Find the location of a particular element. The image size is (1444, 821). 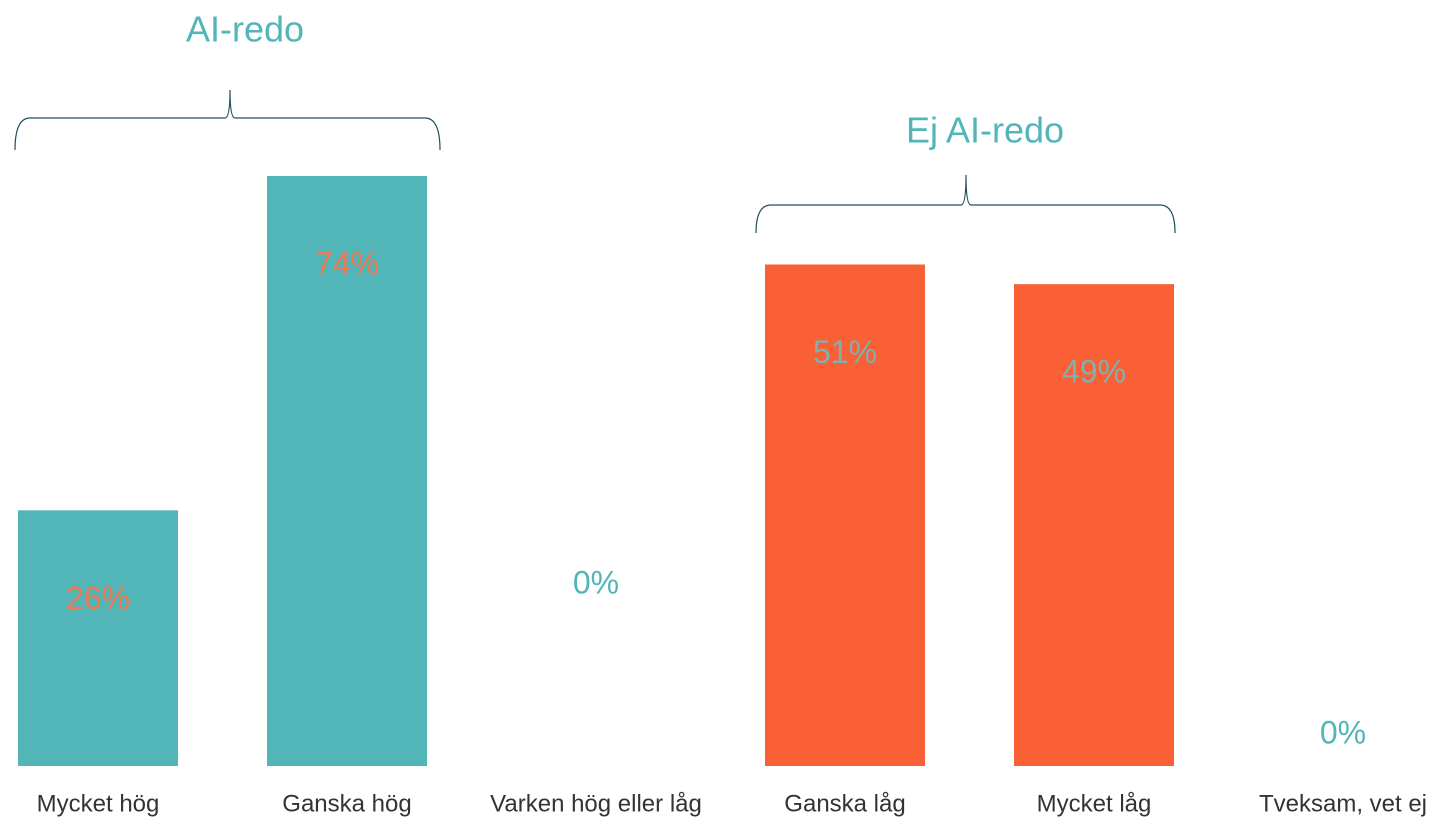

x-tick-label: Mycket hög is located at coordinates (98, 803).